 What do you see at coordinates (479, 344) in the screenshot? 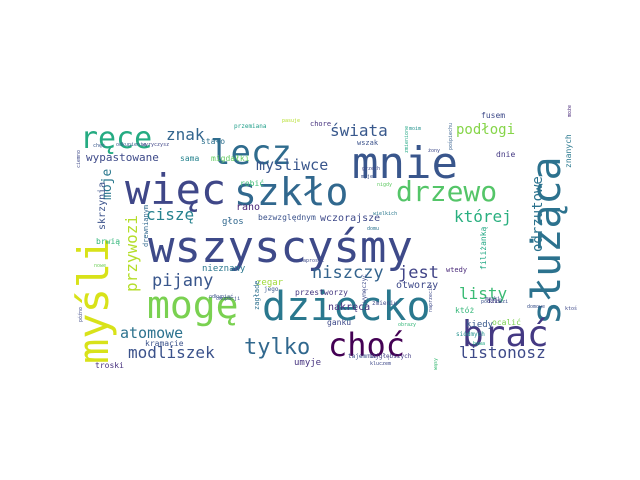
I see `cloud-word: bywa` at bounding box center [479, 344].